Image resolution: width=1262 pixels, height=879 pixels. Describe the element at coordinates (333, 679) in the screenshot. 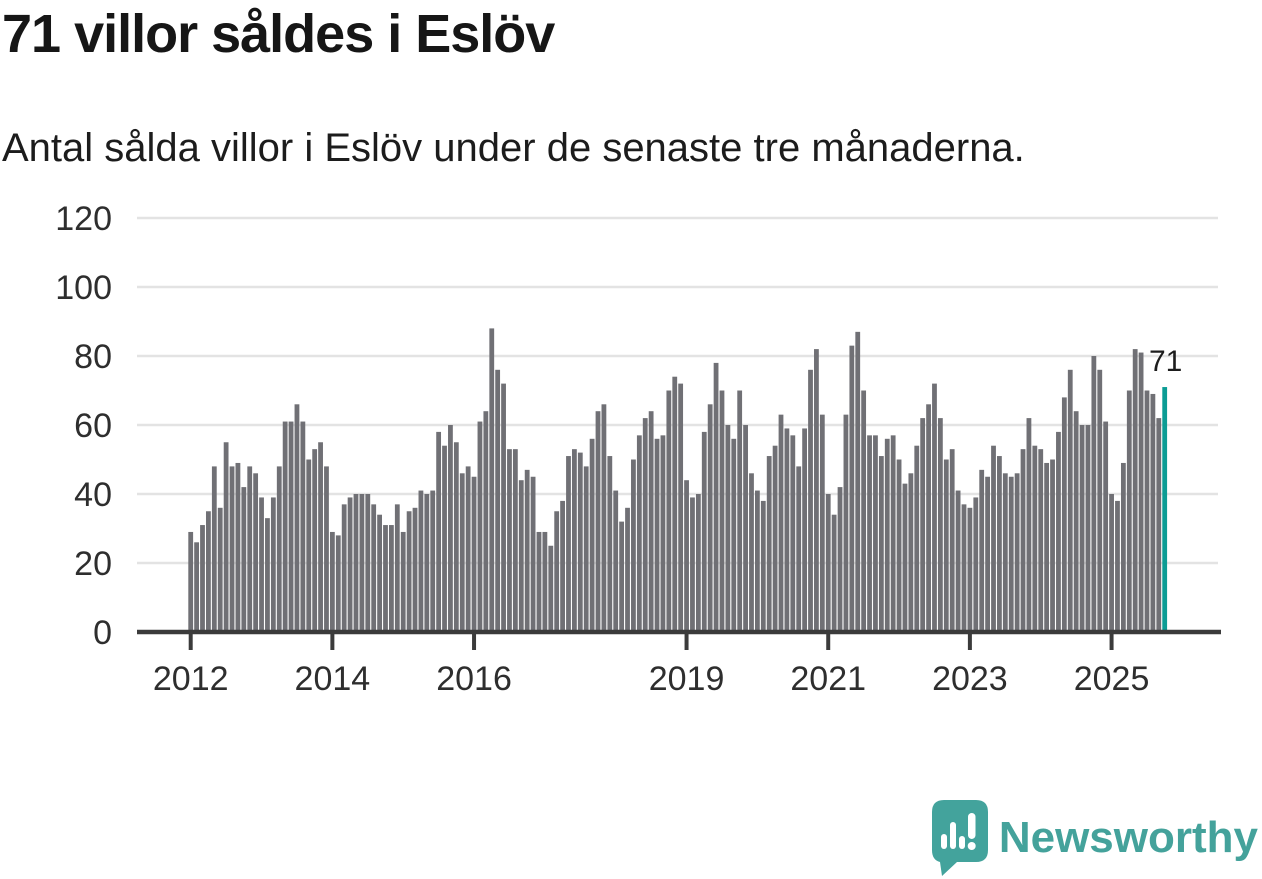

I see `x-axis-label: 2014` at that location.